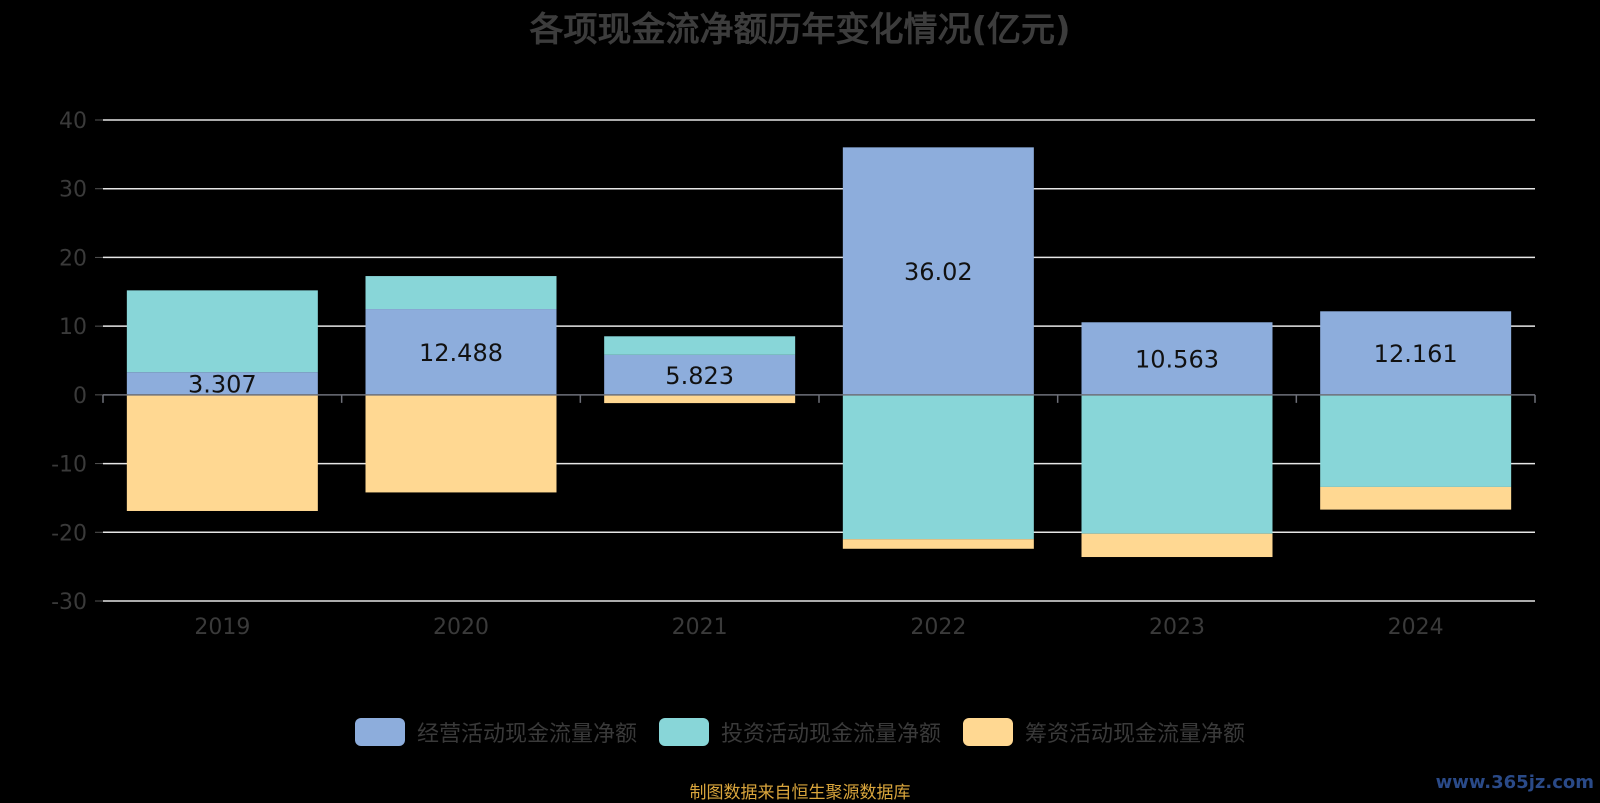 The image size is (1600, 803). I want to click on legend-item: 筹资活动现金流量净额, so click(1104, 732).